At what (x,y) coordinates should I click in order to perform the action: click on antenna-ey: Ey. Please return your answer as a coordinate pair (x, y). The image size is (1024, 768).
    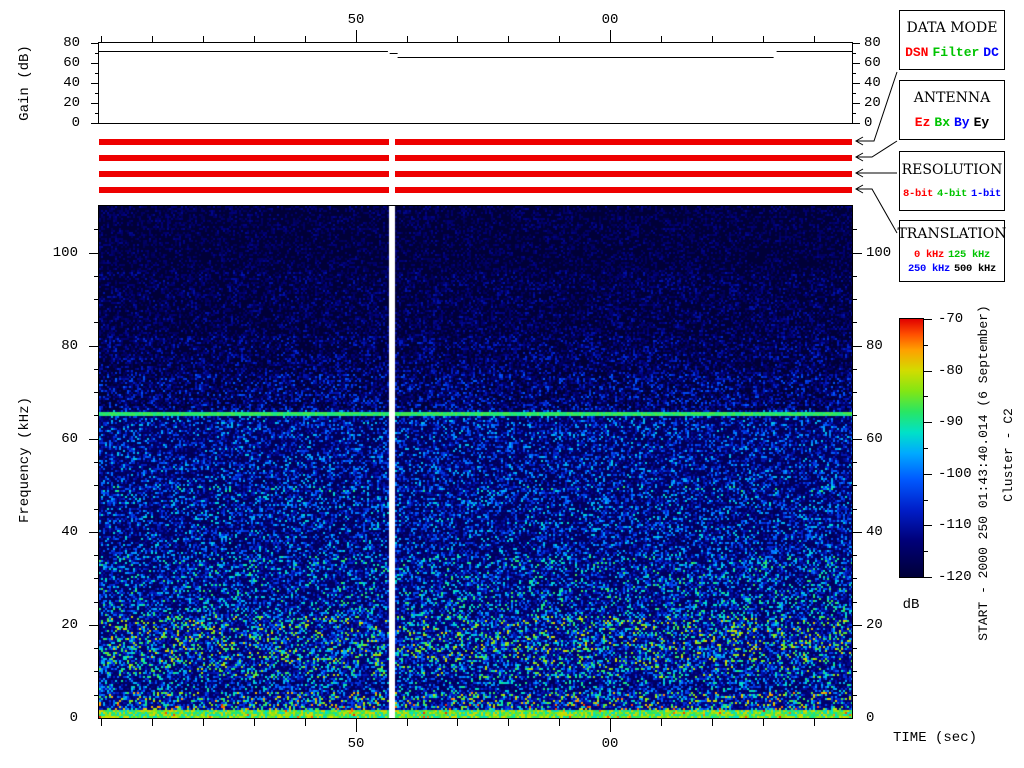
    Looking at the image, I should click on (981, 122).